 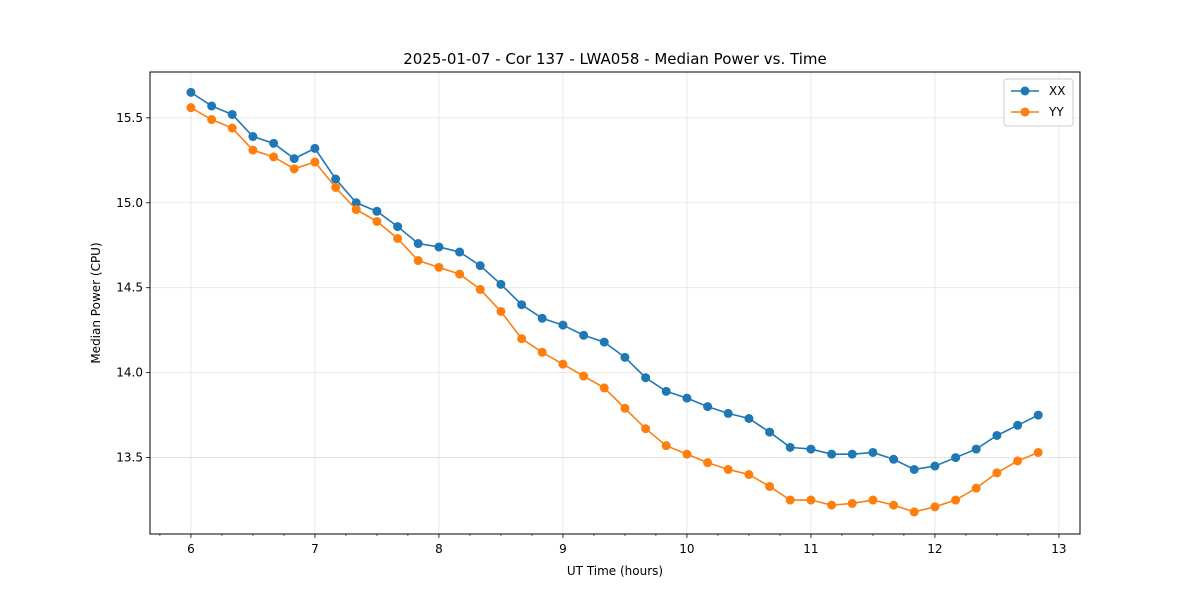 I want to click on x-tick-label: 12, so click(x=934, y=549).